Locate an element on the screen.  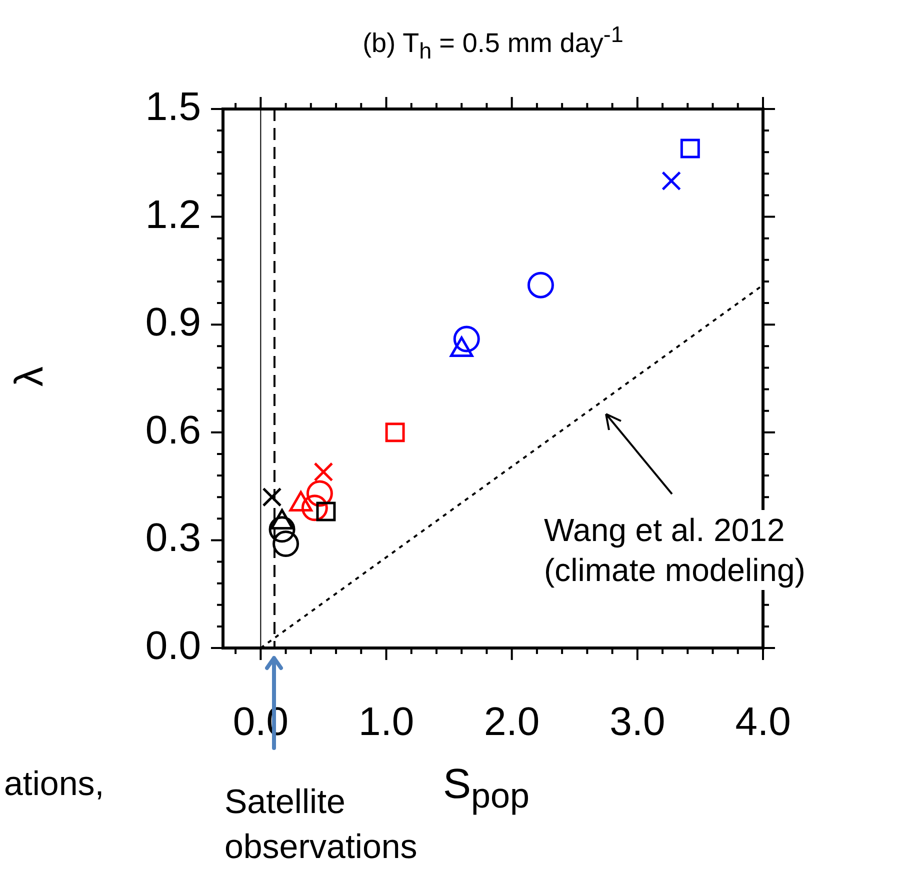
x-tick-label: 3.0 is located at coordinates (638, 722).